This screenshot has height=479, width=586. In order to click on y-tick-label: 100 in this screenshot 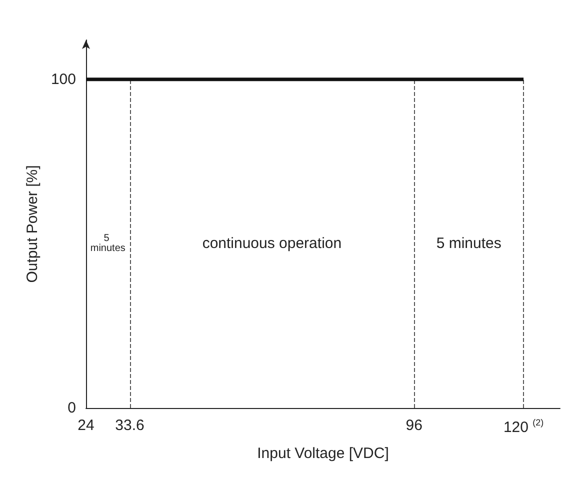, I will do `click(63, 79)`.